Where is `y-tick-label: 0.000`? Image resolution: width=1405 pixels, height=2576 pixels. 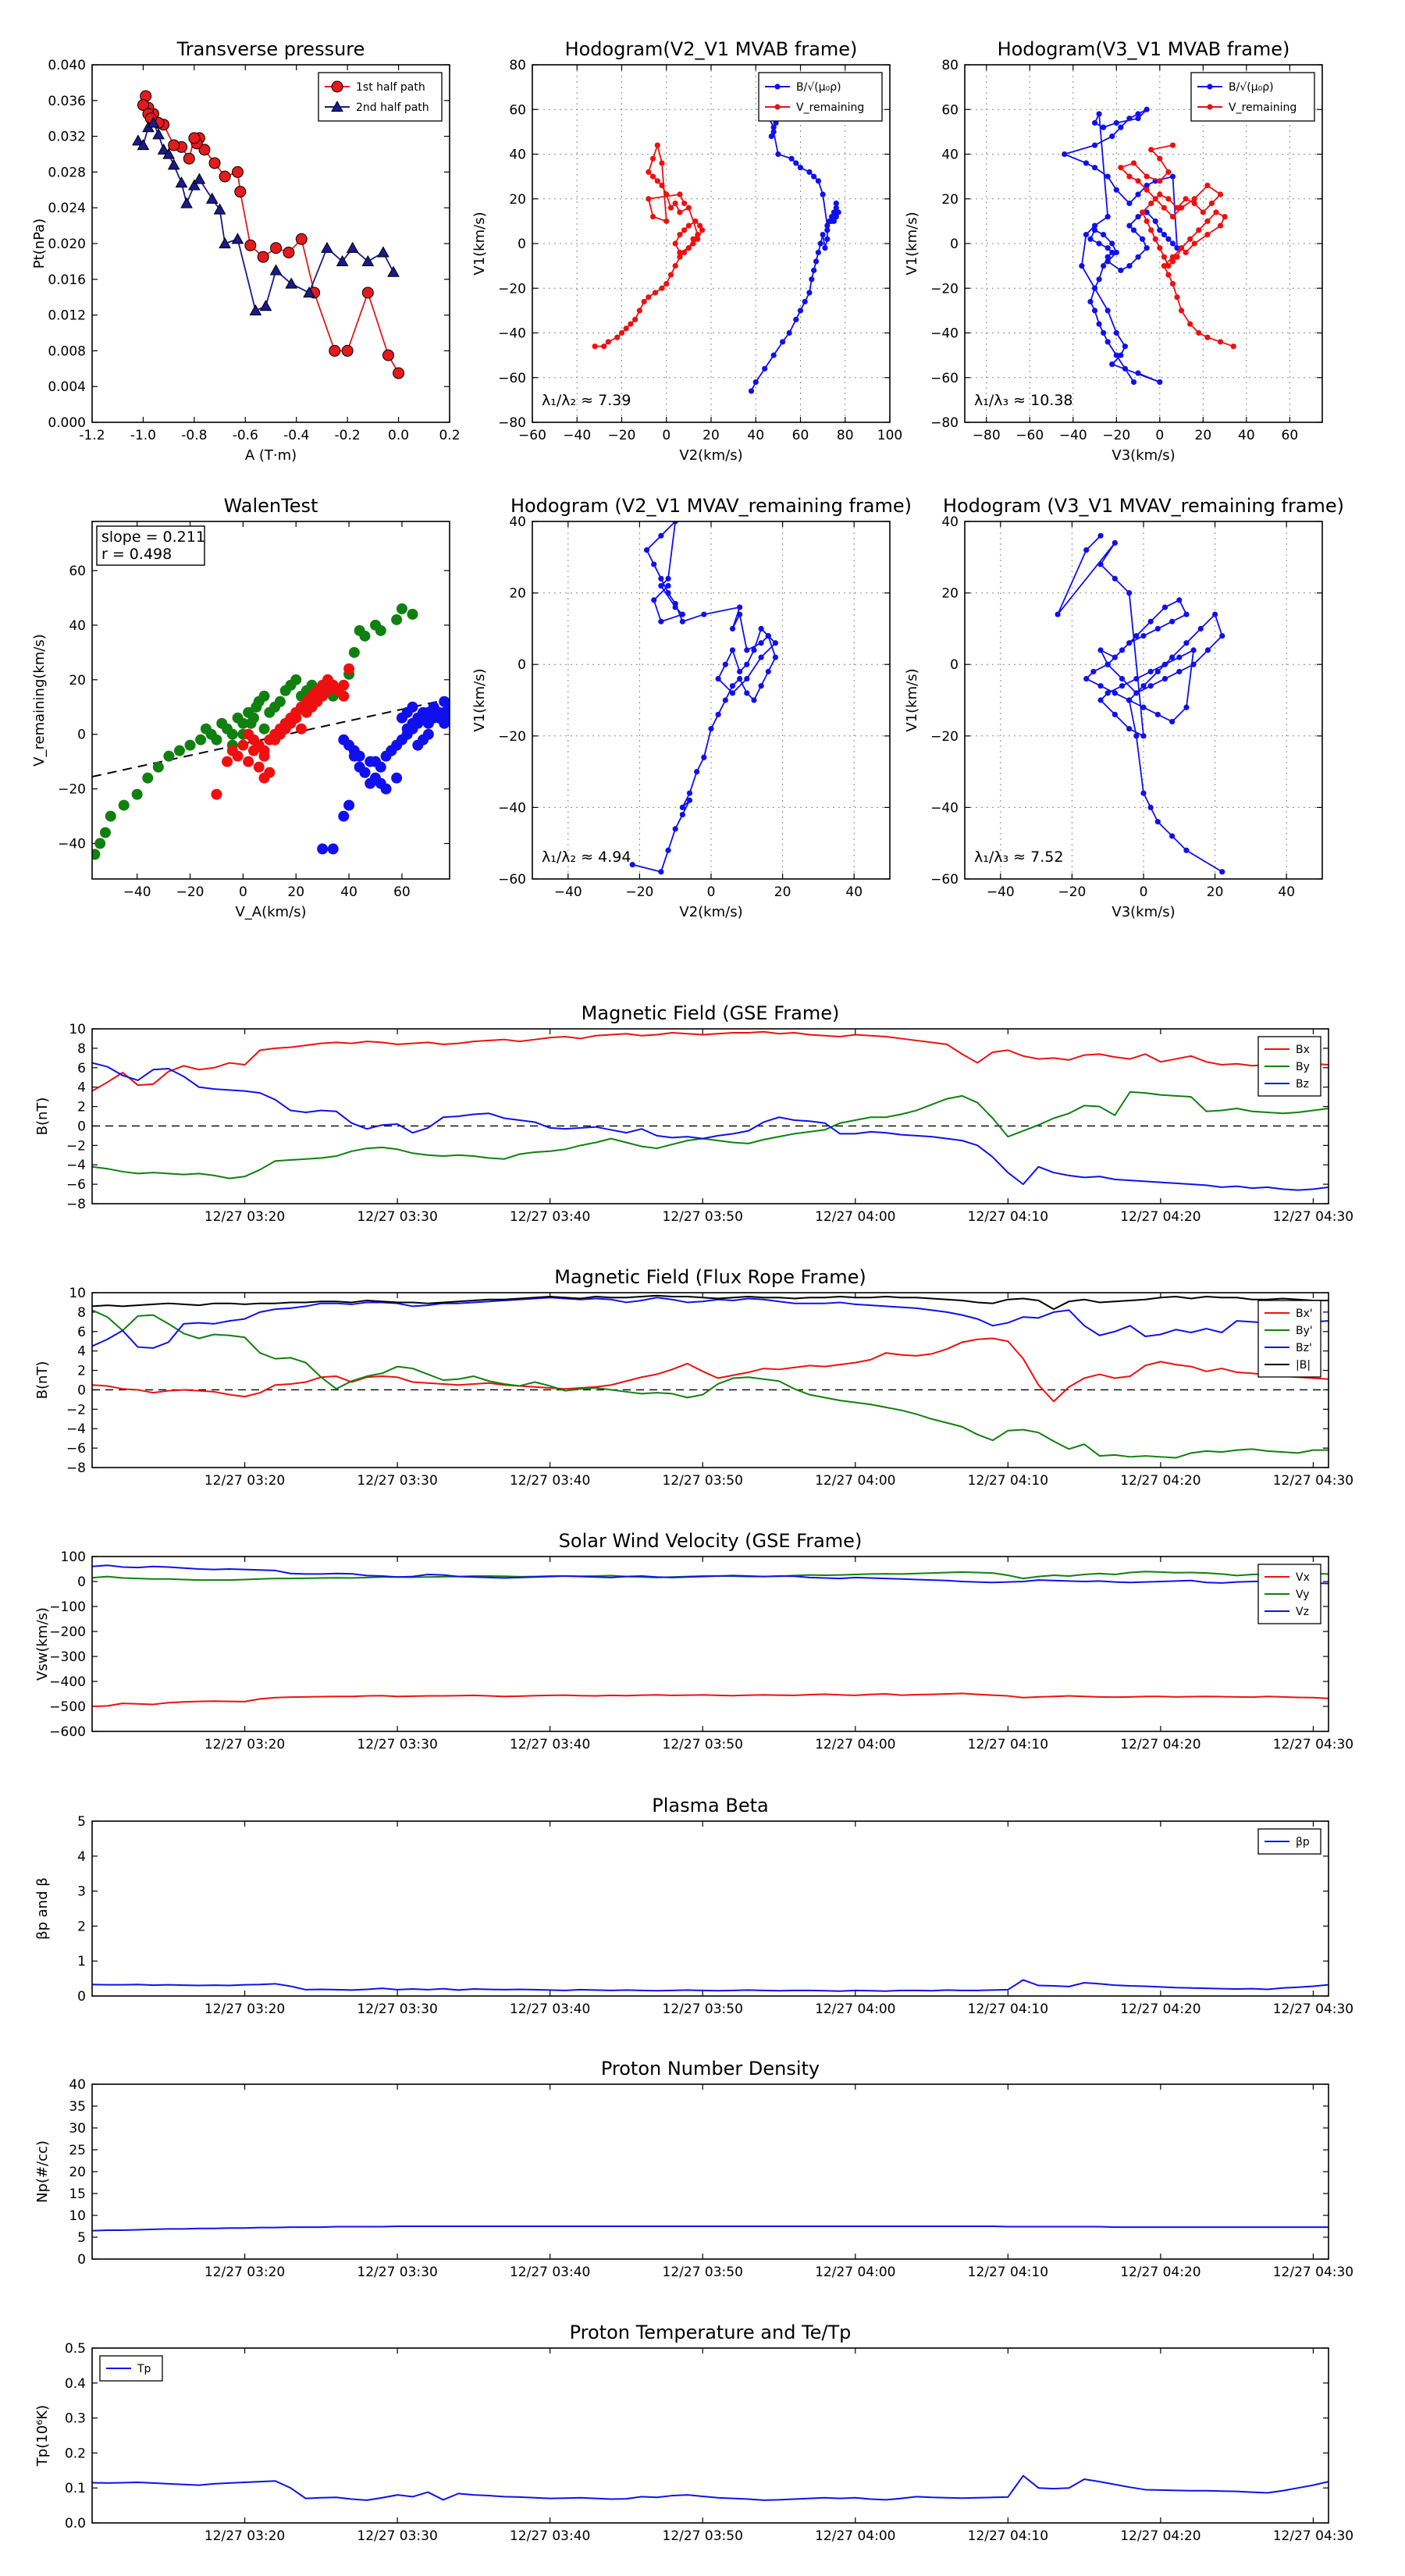
y-tick-label: 0.000 is located at coordinates (67, 423).